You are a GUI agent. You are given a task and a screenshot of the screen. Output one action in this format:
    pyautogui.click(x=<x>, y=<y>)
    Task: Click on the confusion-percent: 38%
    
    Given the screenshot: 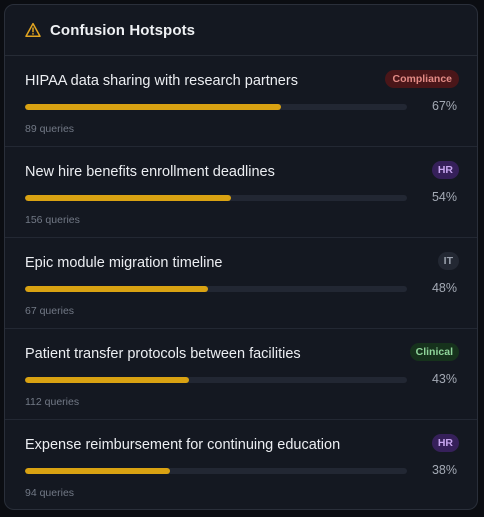 What is the action you would take?
    pyautogui.click(x=444, y=470)
    